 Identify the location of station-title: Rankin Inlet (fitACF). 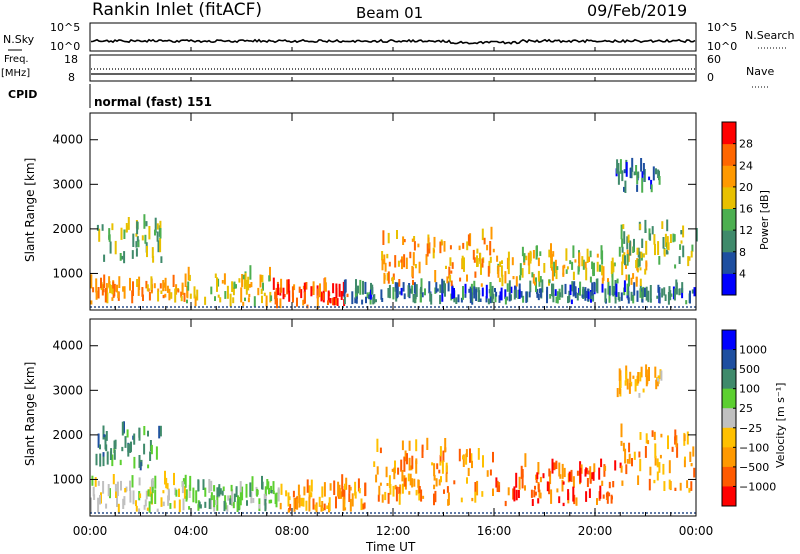
(177, 10).